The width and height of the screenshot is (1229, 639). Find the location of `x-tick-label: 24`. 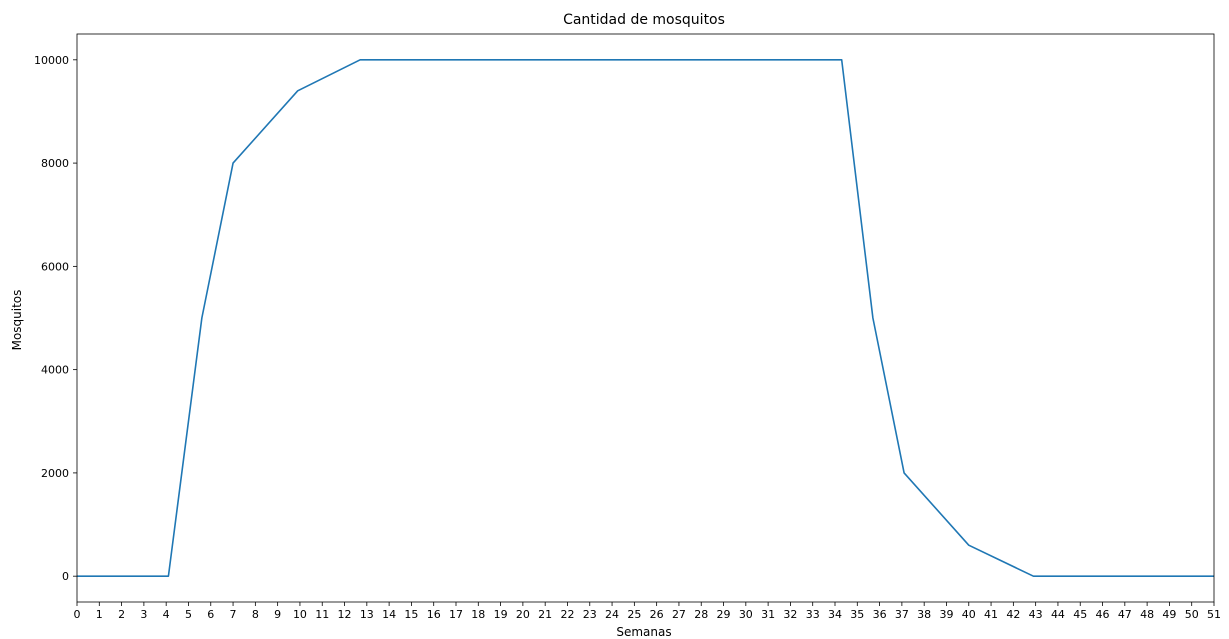

x-tick-label: 24 is located at coordinates (612, 614).